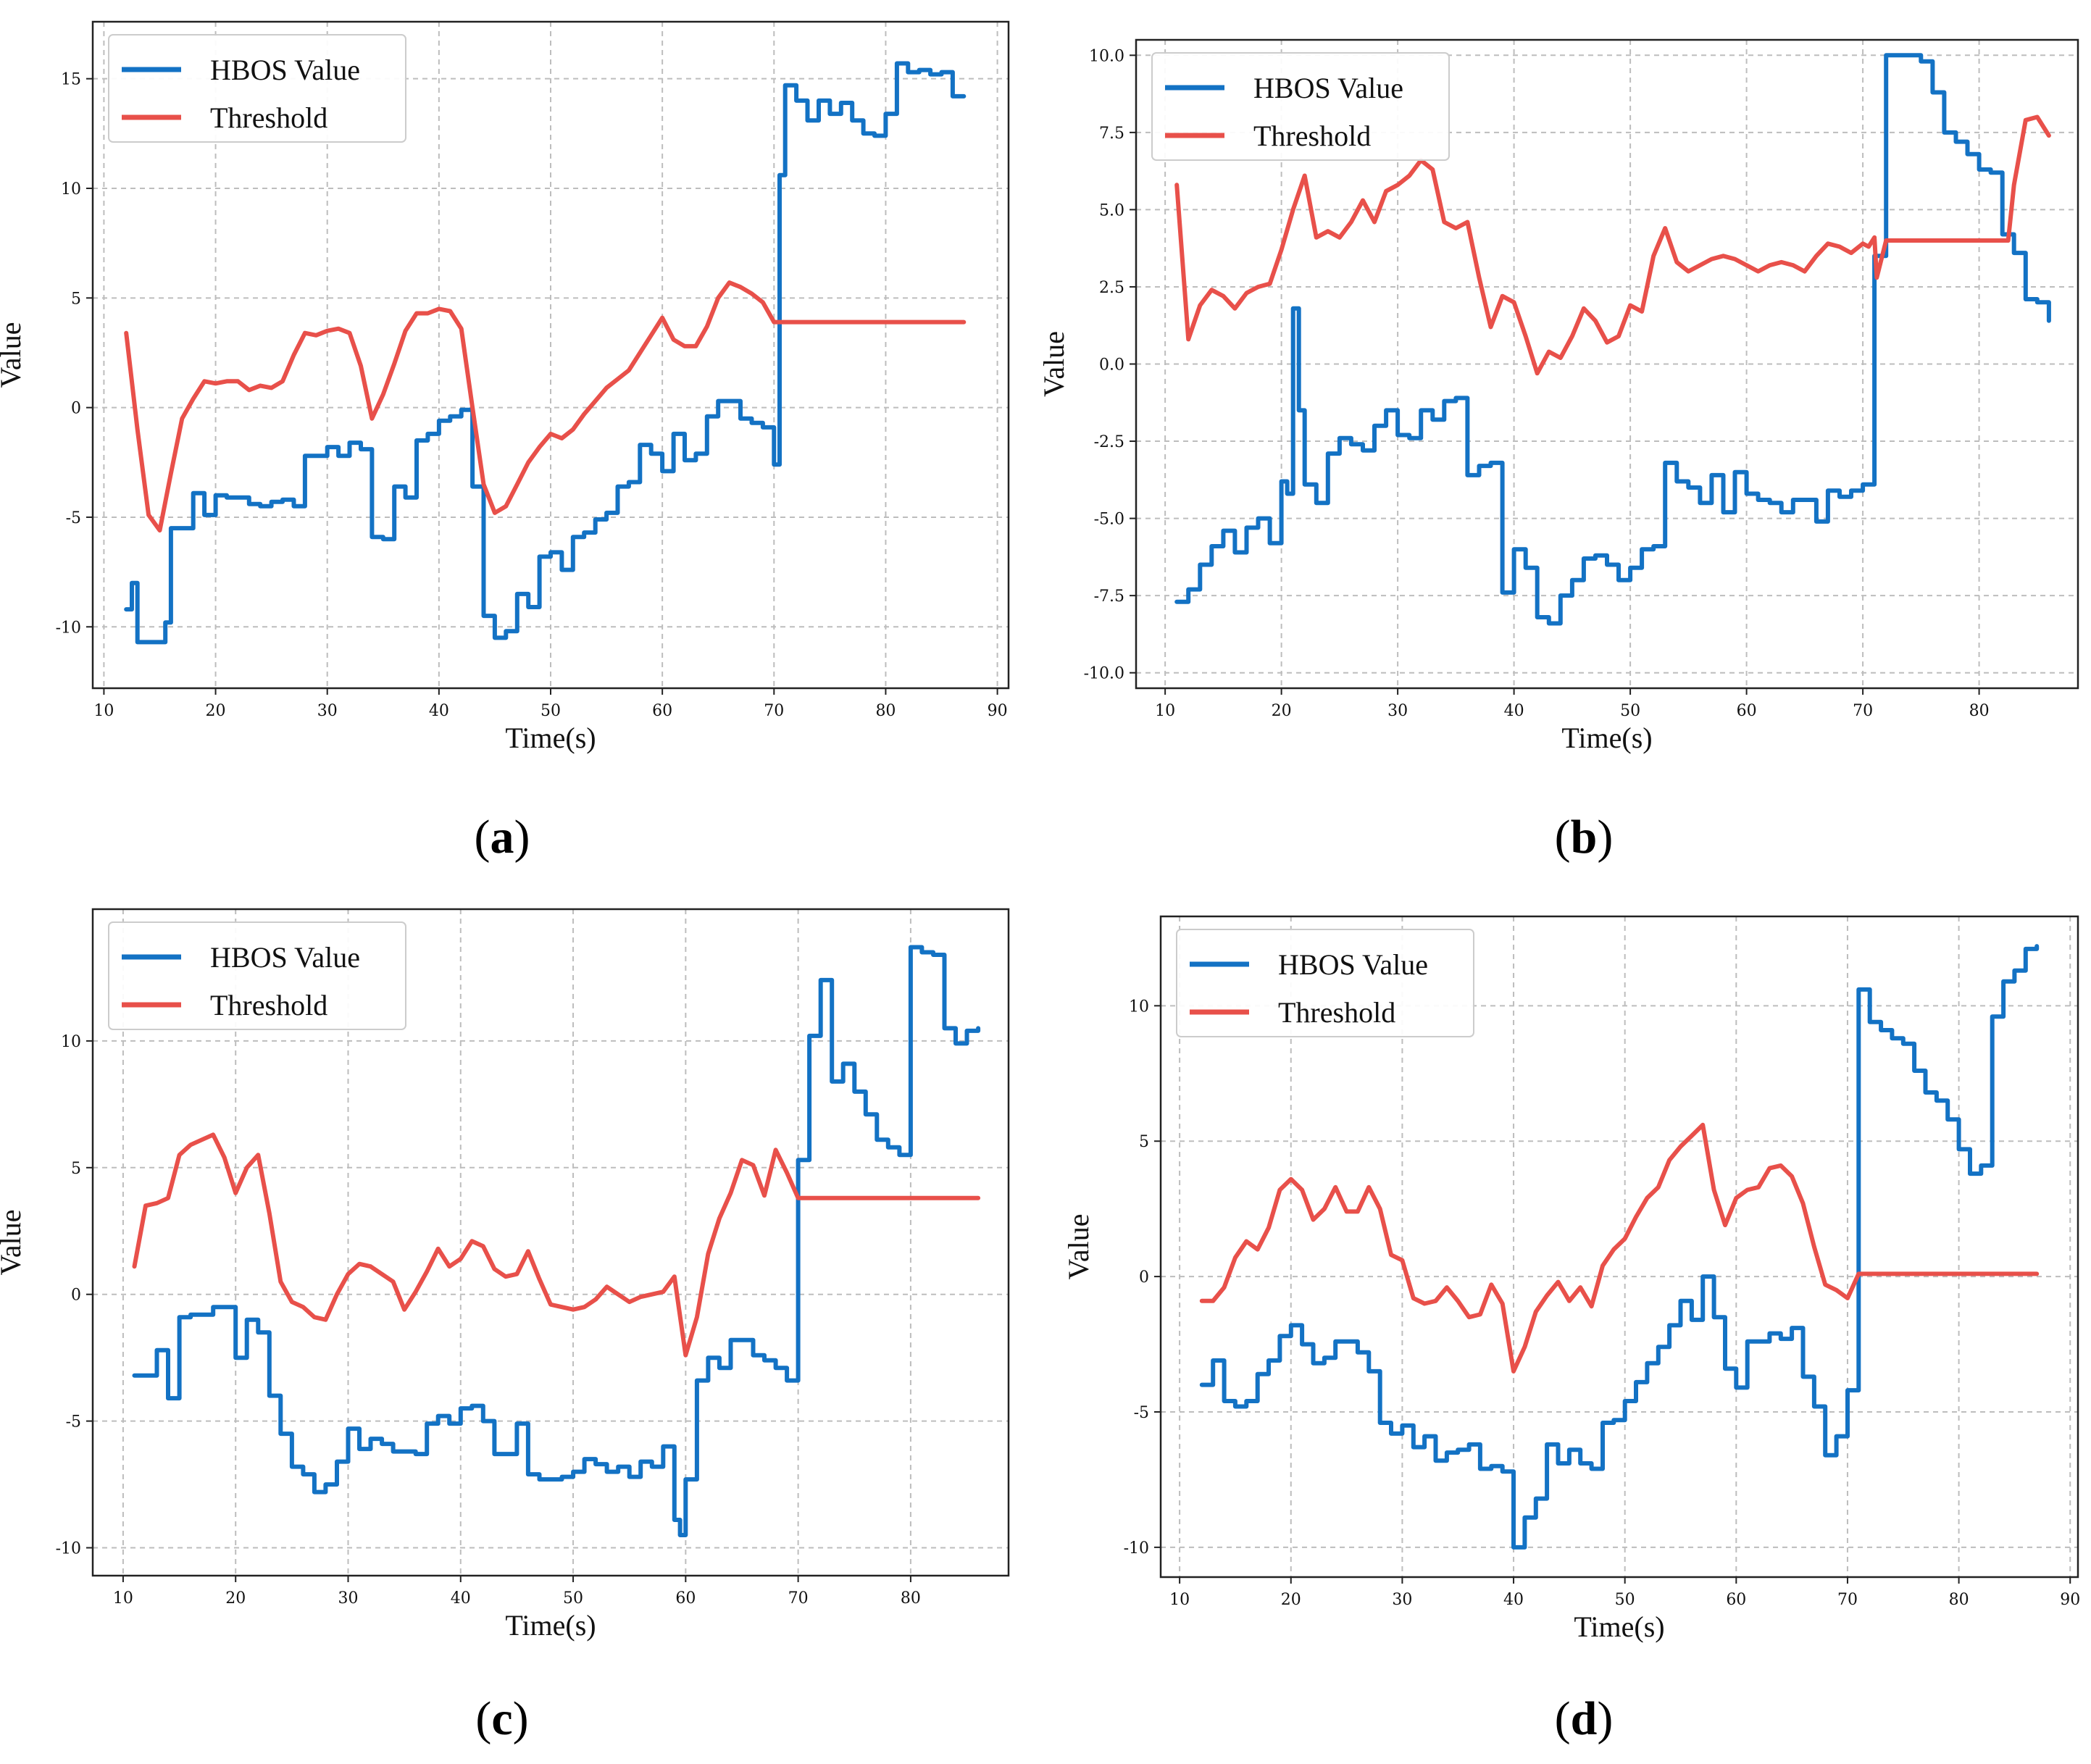 Image resolution: width=2091 pixels, height=1764 pixels. Describe the element at coordinates (1584, 1719) in the screenshot. I see `caption-d: (d)` at that location.